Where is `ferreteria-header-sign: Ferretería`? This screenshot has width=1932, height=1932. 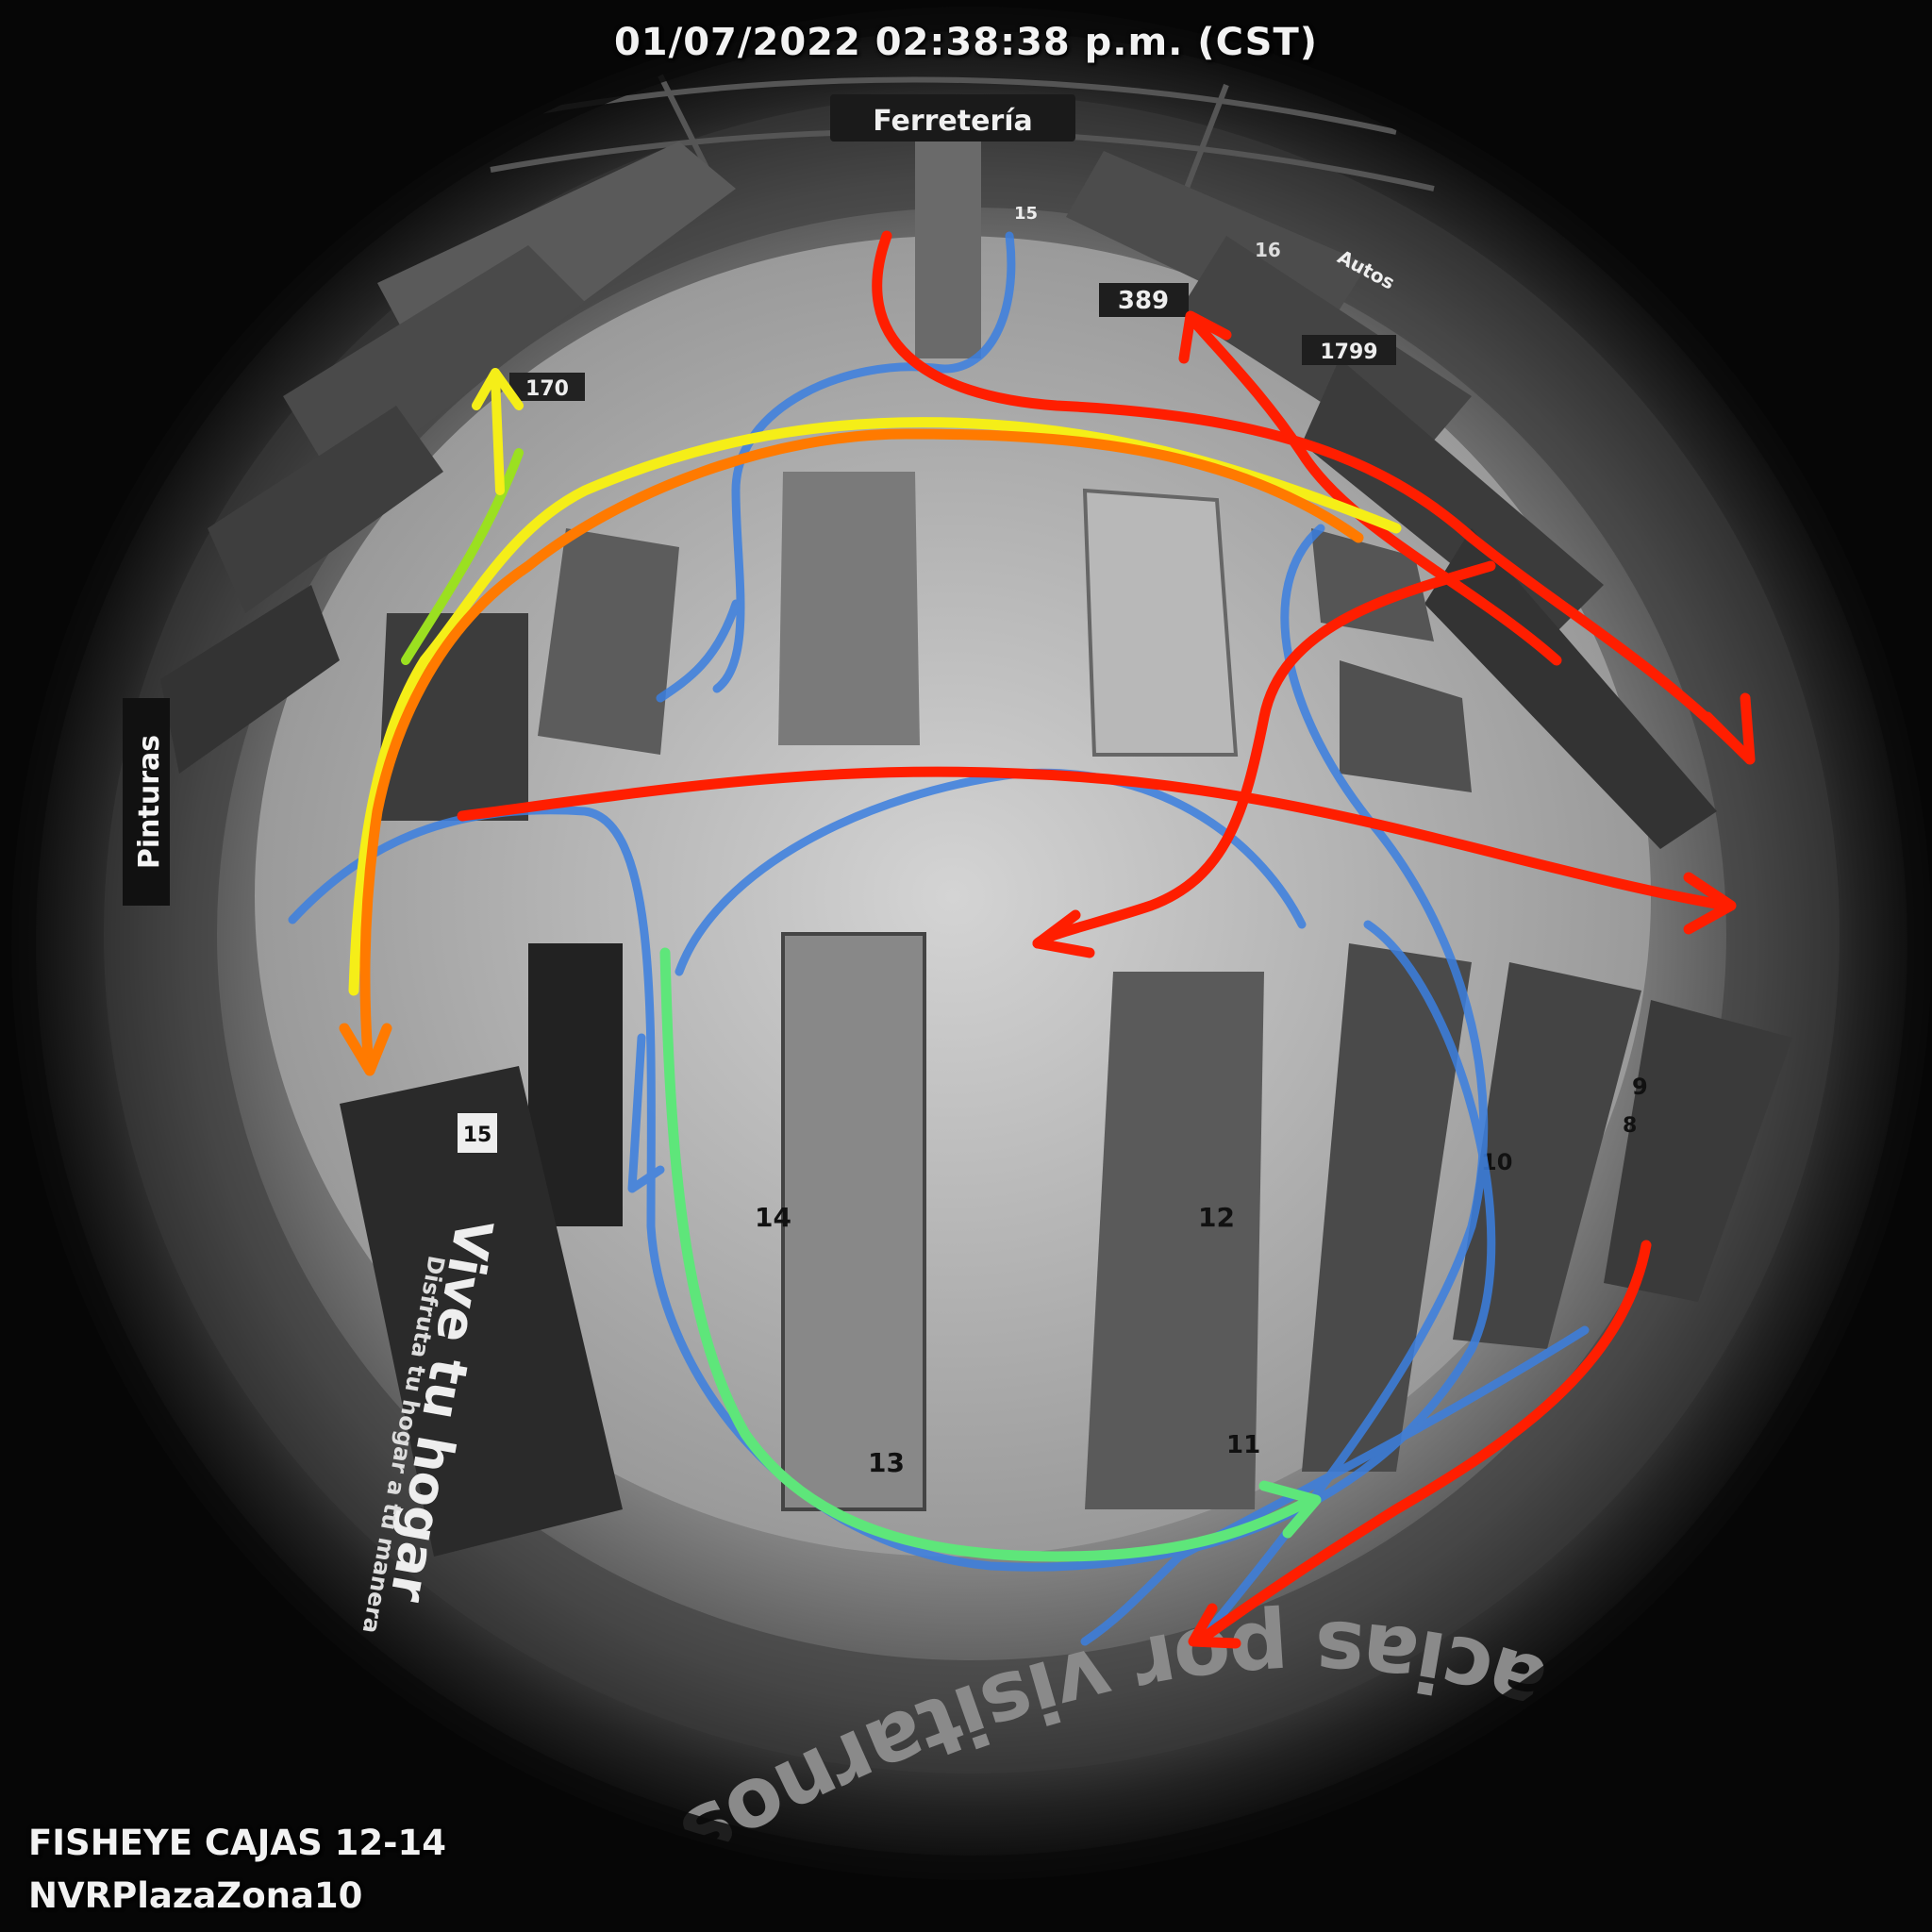 ferreteria-header-sign: Ferretería is located at coordinates (953, 118).